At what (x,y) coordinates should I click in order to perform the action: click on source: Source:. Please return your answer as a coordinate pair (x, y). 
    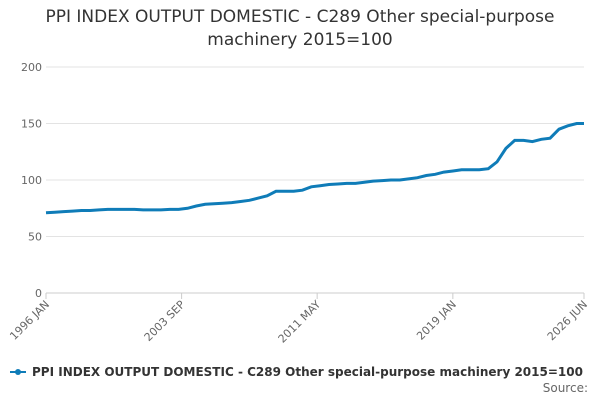
    Looking at the image, I should click on (565, 388).